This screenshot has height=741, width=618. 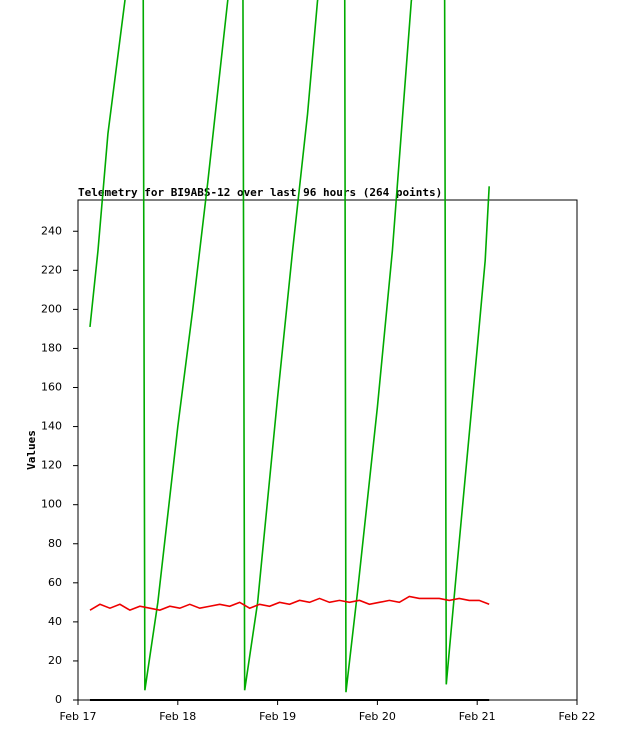 What do you see at coordinates (51, 426) in the screenshot?
I see `y-tick-label: 140` at bounding box center [51, 426].